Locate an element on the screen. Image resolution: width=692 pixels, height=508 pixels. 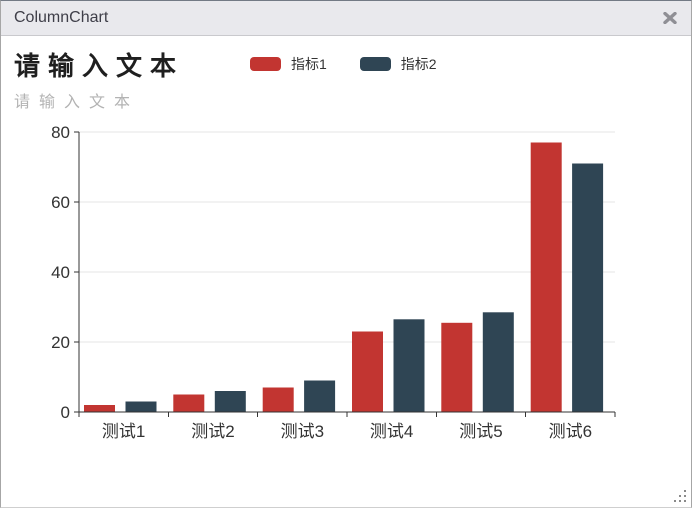
x-category-label-测试6: 测试6 is located at coordinates (570, 431).